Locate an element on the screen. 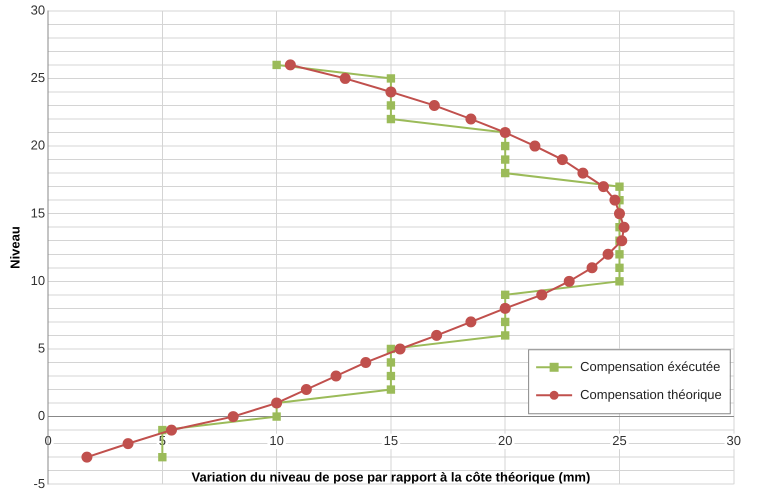 This screenshot has width=758, height=495. y-tick-label: 20 is located at coordinates (38, 145).